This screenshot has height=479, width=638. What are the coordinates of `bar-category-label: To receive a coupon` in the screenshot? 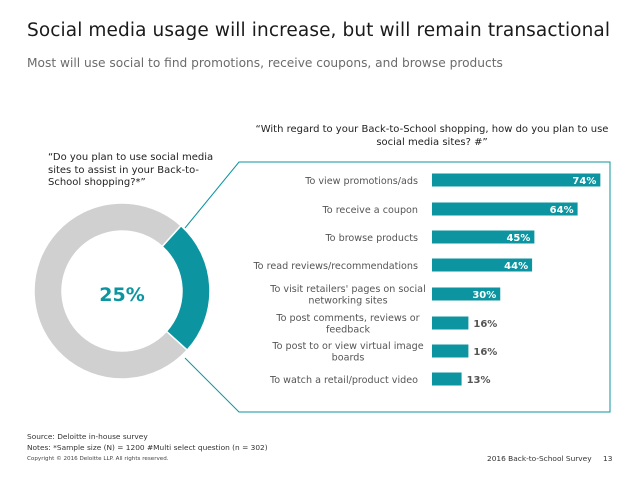 It's located at (370, 210).